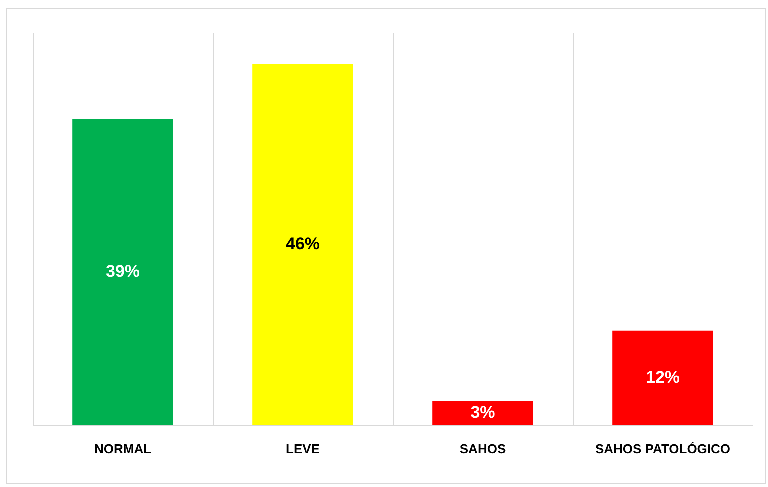 The image size is (768, 487). I want to click on data-label: 46%, so click(303, 244).